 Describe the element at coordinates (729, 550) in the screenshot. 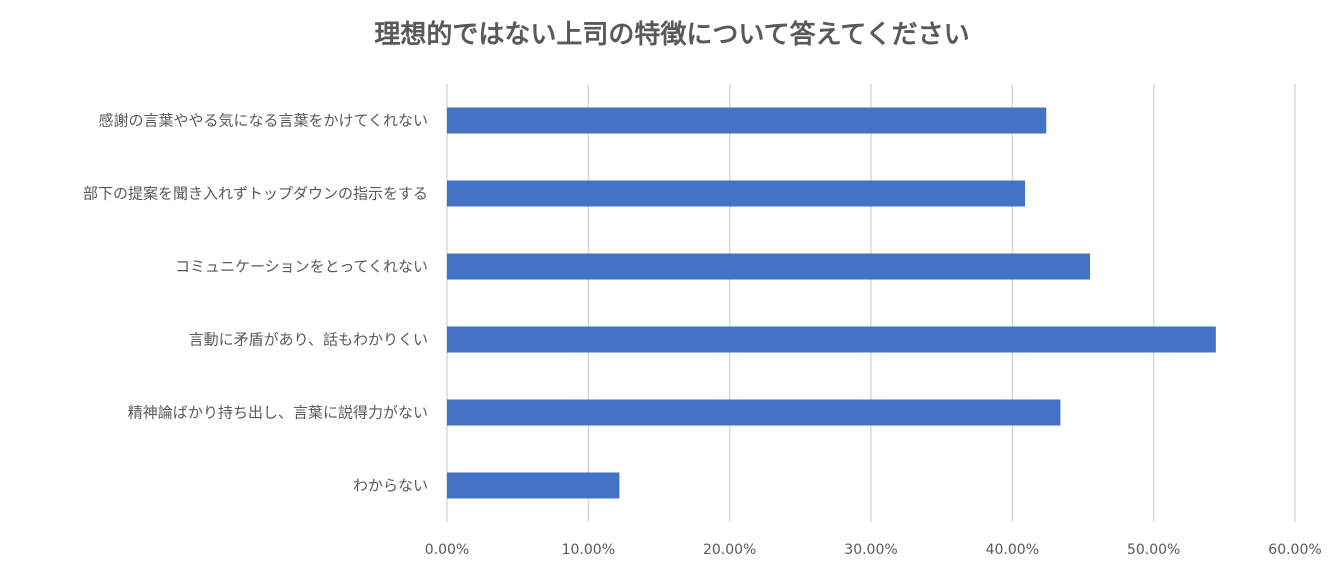

I see `x-tick-label: 20.00%` at that location.